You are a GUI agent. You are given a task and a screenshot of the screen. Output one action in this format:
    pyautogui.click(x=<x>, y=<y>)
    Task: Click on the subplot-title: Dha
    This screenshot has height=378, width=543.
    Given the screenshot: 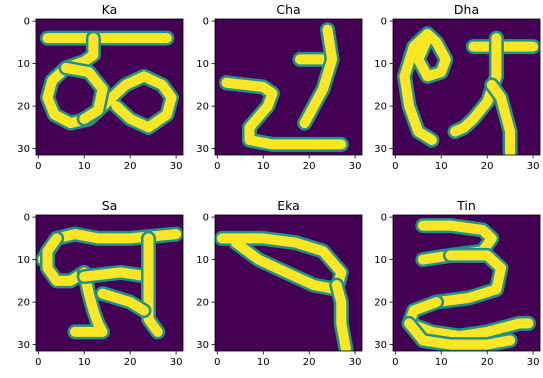 What is the action you would take?
    pyautogui.click(x=466, y=9)
    